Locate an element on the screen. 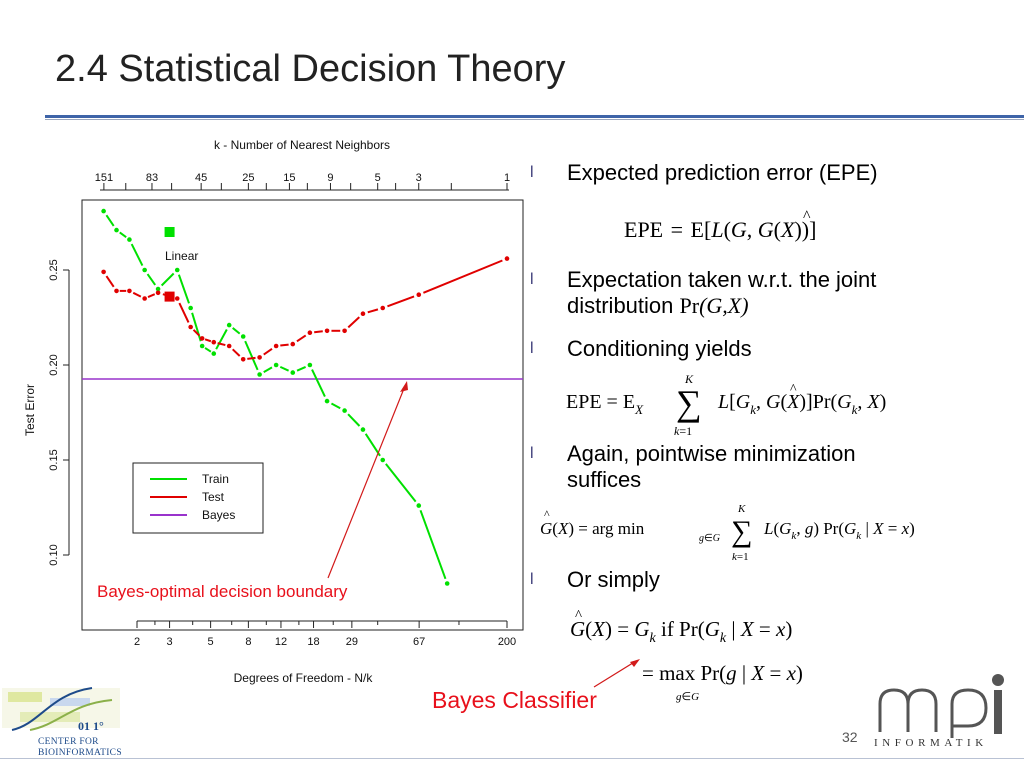 The image size is (1024, 768). footer-rule is located at coordinates (512, 758).